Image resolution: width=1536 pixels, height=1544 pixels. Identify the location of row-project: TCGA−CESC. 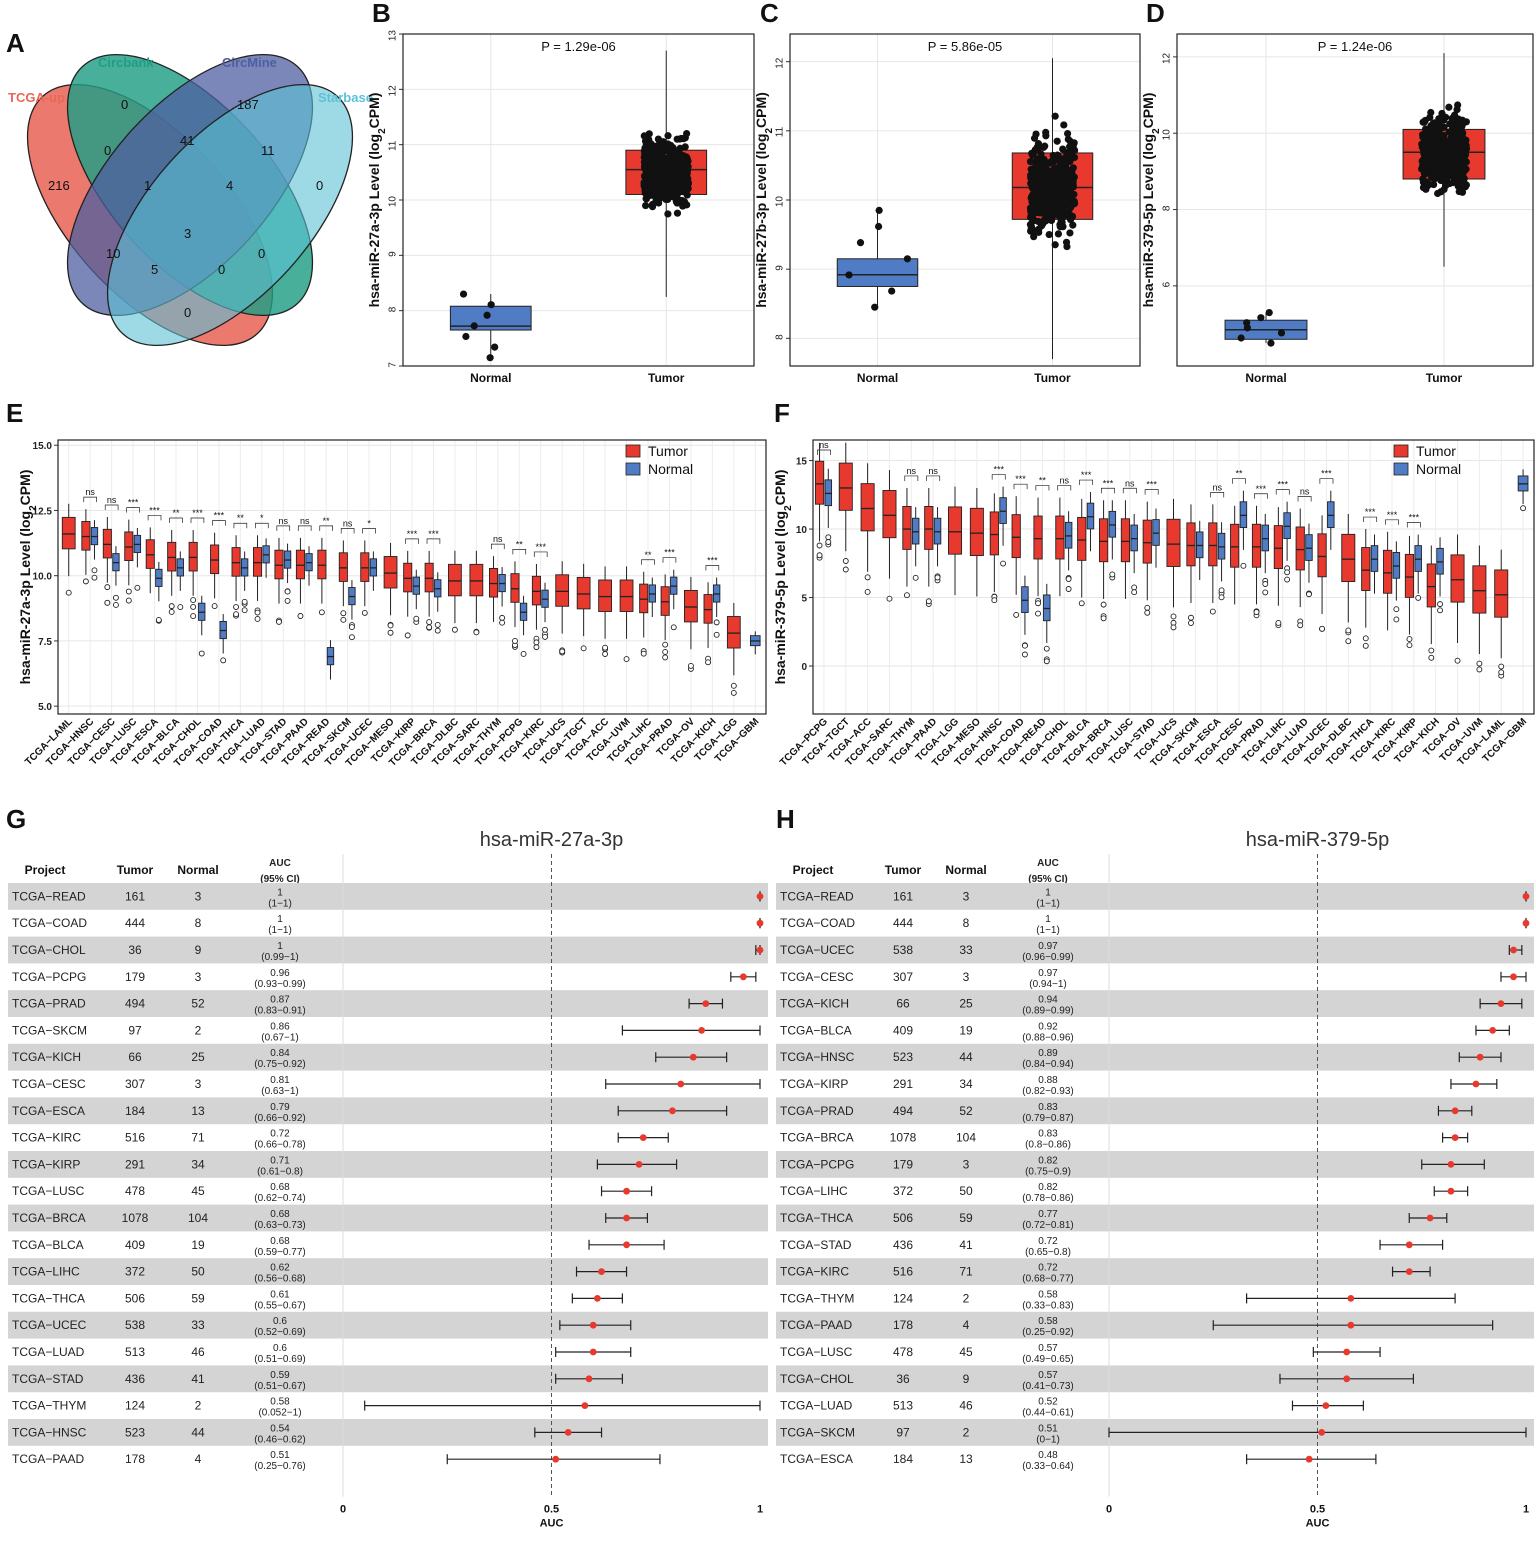
(817, 977).